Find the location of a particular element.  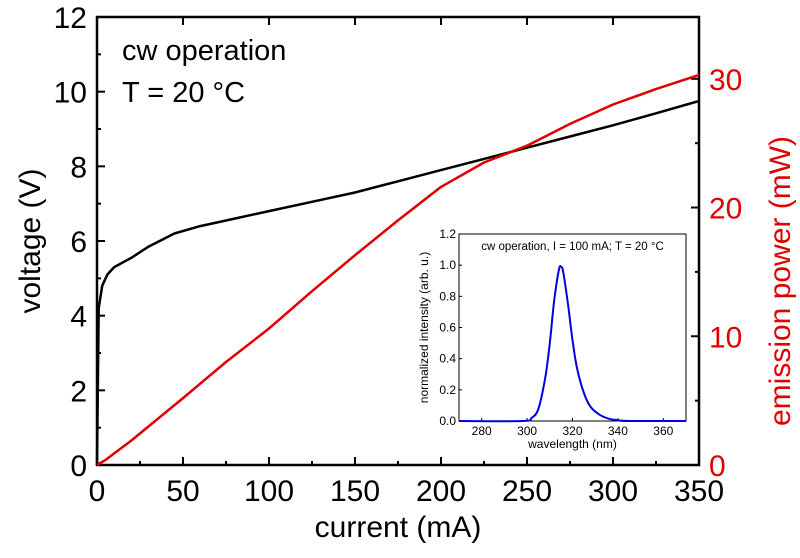

inset-x-tick-label: 320 is located at coordinates (572, 431).